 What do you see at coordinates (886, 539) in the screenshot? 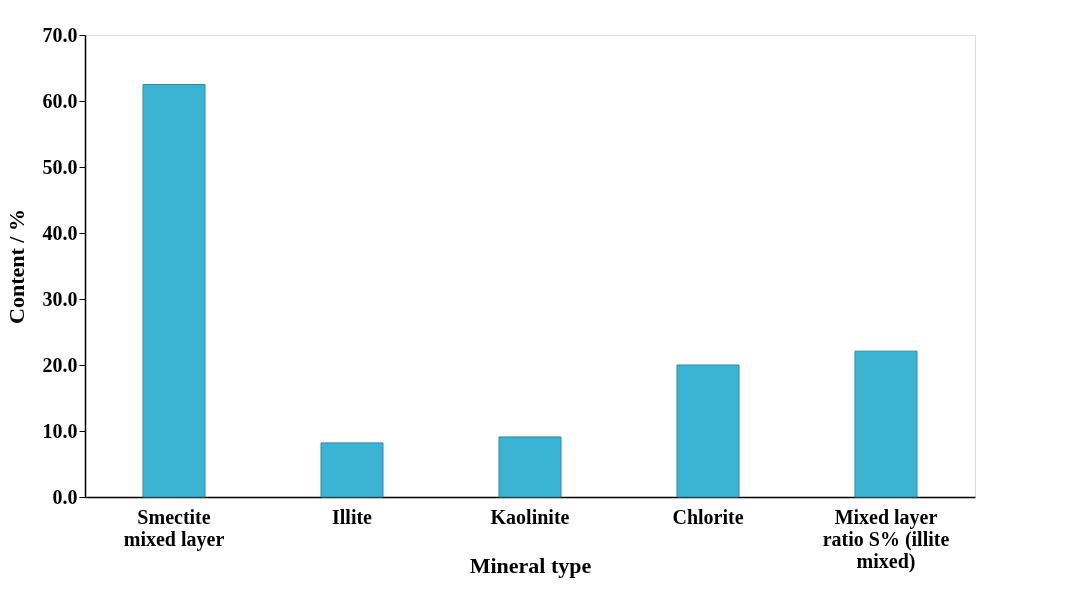
I see `x-tick-label: Mixed layer ratio S% (illite mixed)` at bounding box center [886, 539].